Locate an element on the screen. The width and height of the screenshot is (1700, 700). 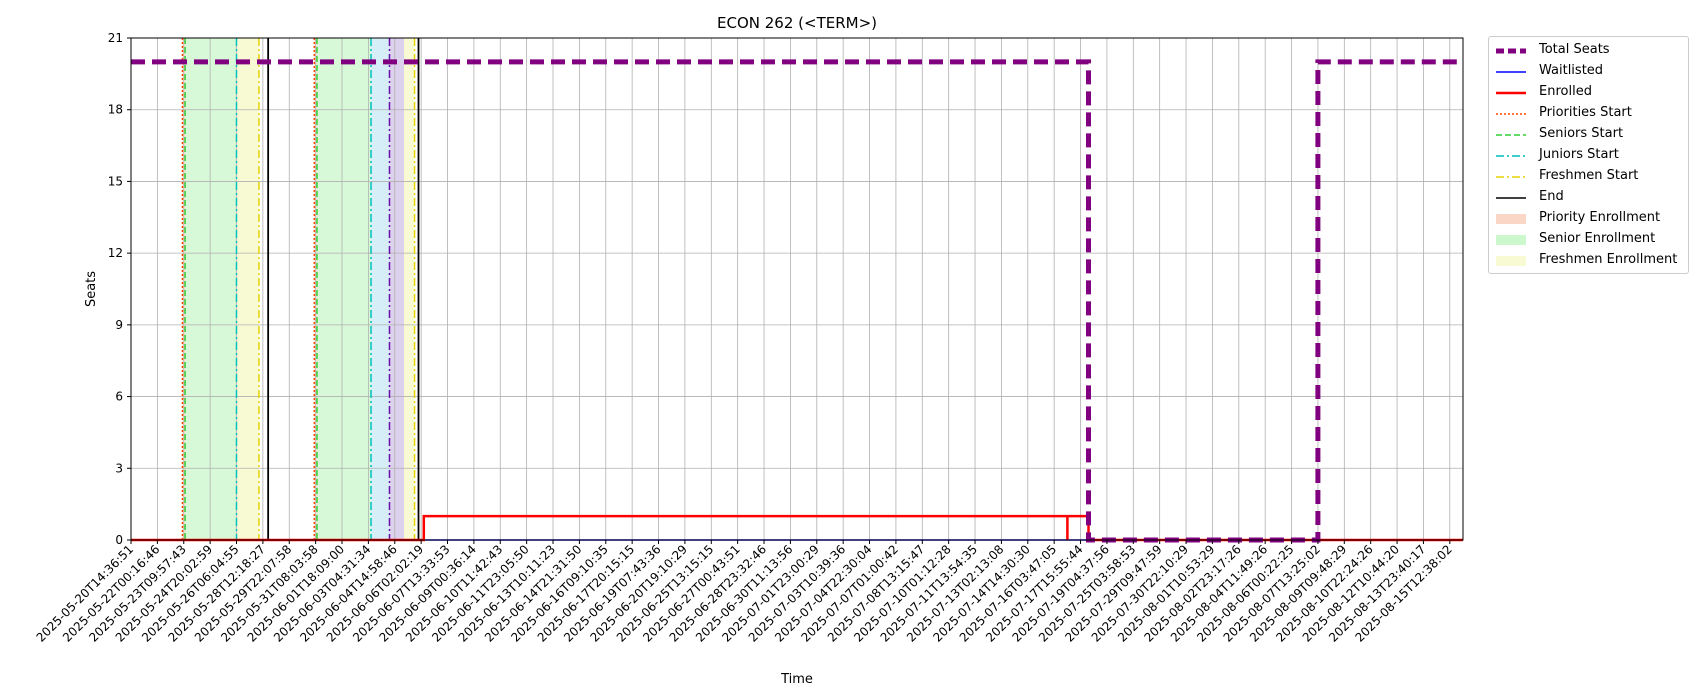
legend-label: Total Seats is located at coordinates (1574, 49).